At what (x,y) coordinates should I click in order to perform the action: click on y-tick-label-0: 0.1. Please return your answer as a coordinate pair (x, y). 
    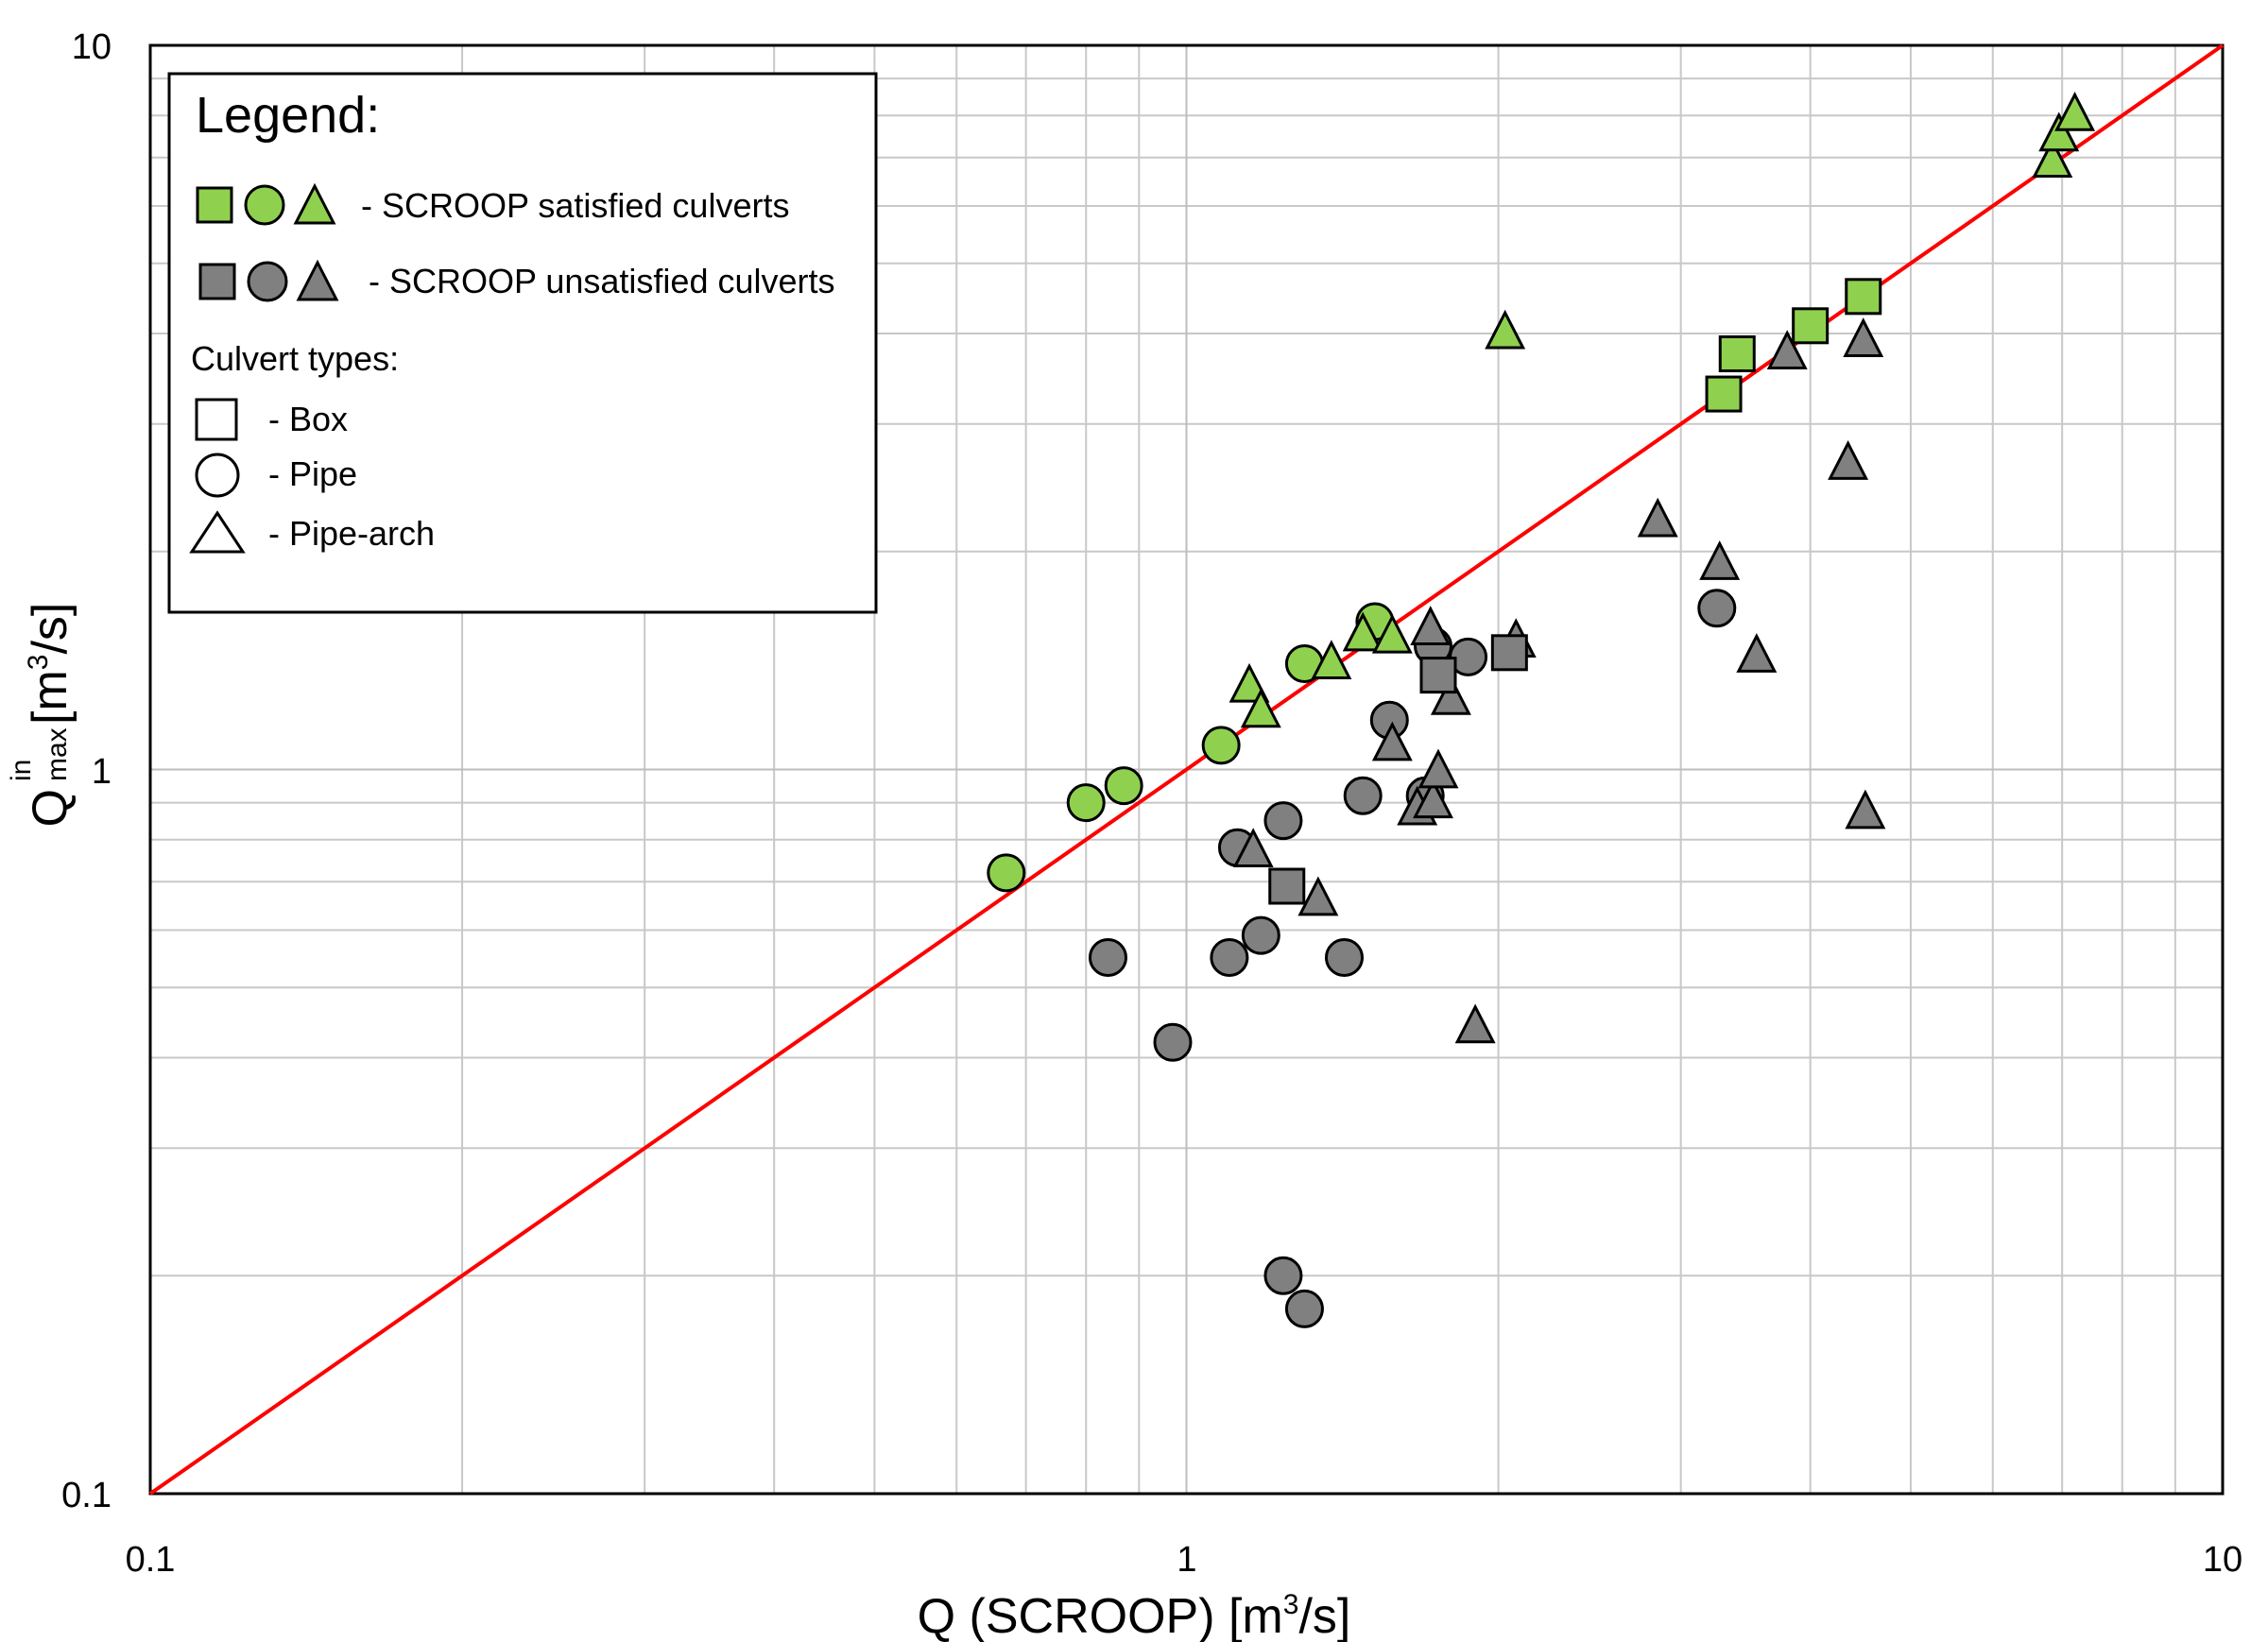
    Looking at the image, I should click on (86, 1495).